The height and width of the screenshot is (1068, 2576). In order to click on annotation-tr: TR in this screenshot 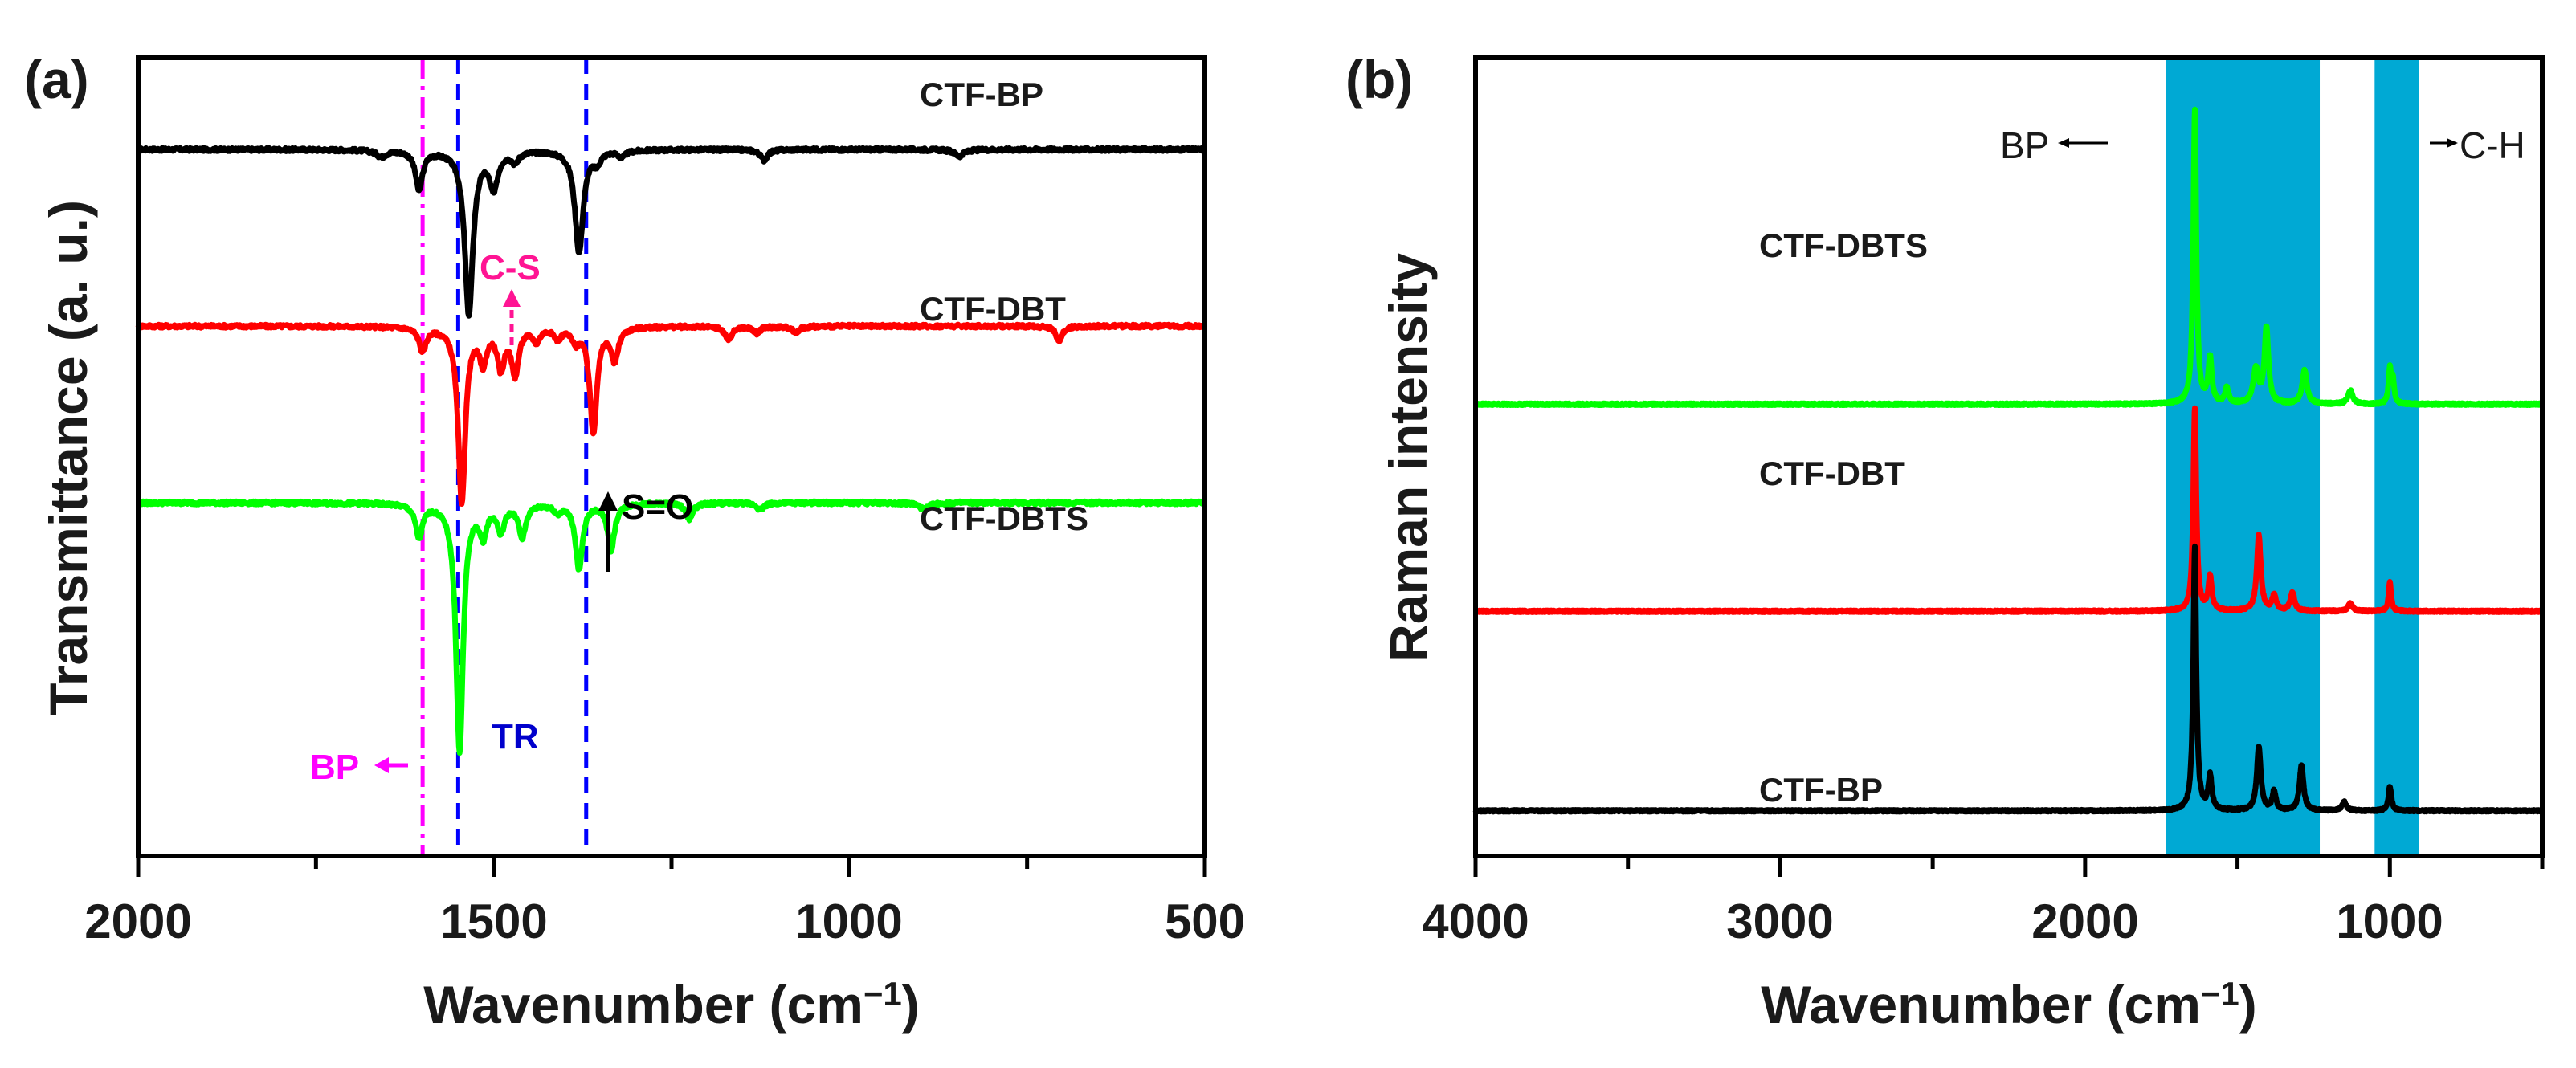, I will do `click(515, 736)`.